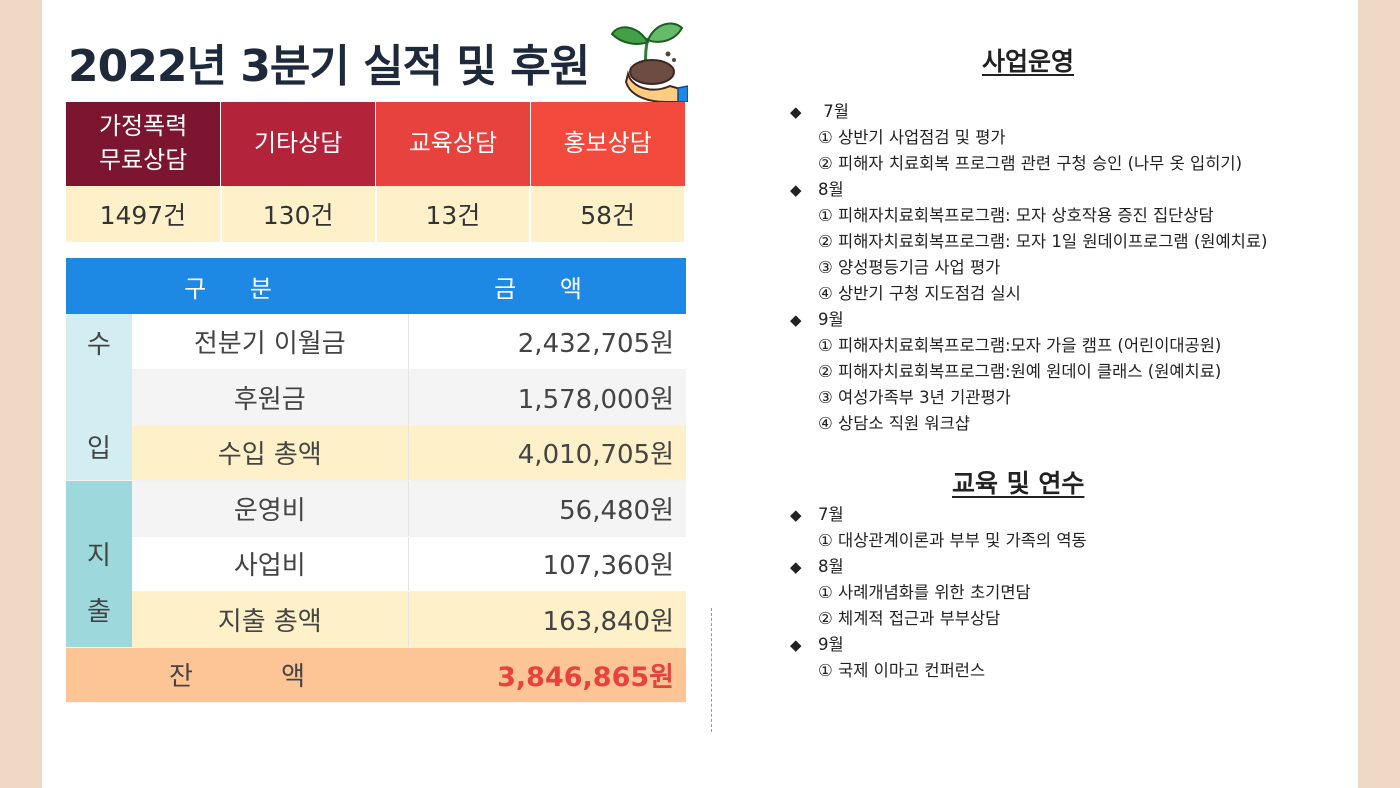 Image resolution: width=1400 pixels, height=788 pixels. What do you see at coordinates (99, 449) in the screenshot?
I see `income-char-2: 입` at bounding box center [99, 449].